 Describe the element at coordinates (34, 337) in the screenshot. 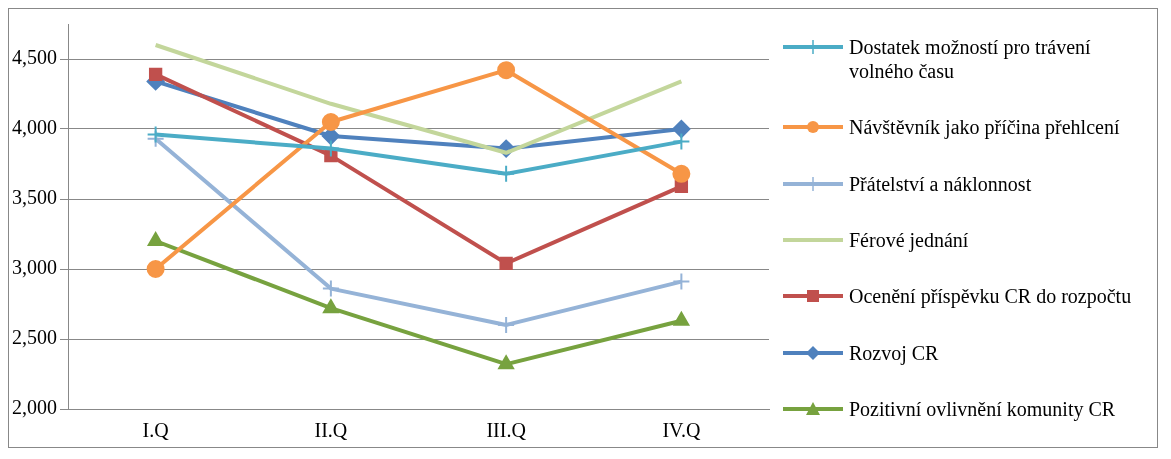

I see `y-tick-label: 2,500` at that location.